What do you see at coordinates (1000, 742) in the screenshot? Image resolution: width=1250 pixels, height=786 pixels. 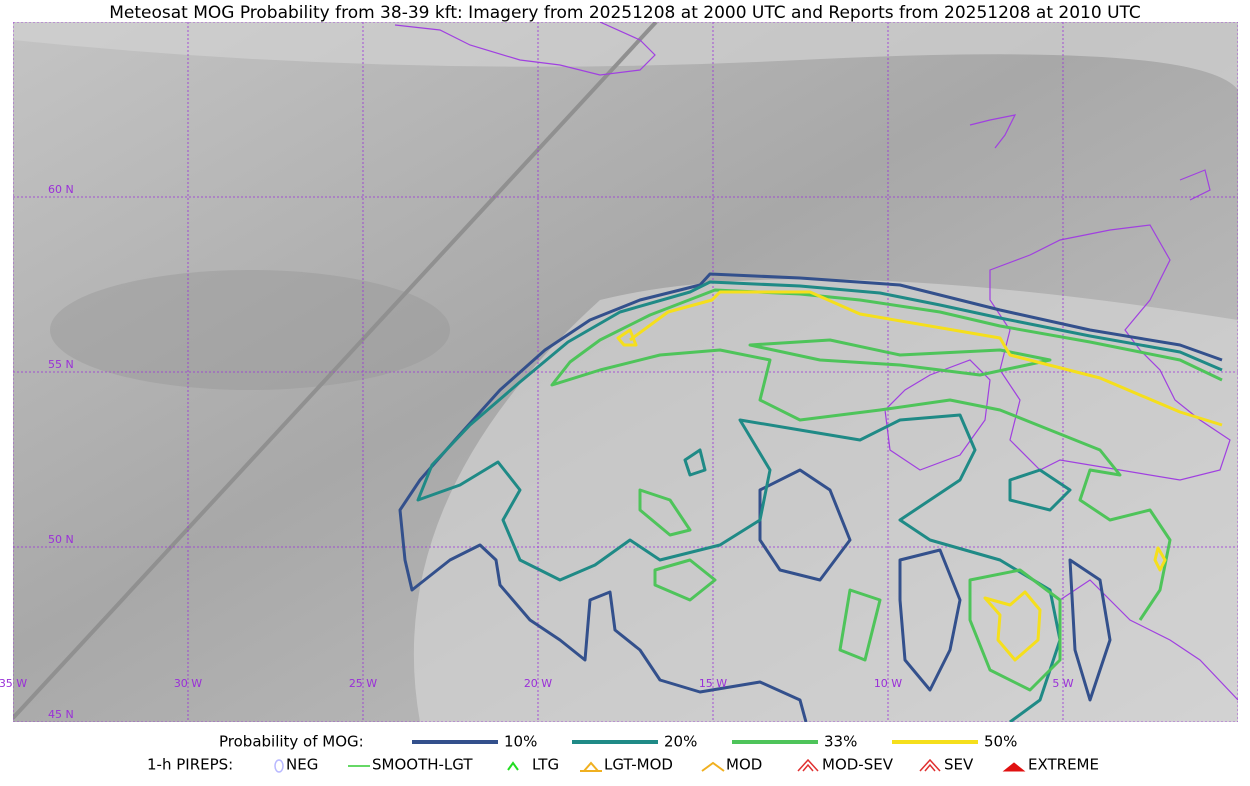 I see `legend-label: 50%` at bounding box center [1000, 742].